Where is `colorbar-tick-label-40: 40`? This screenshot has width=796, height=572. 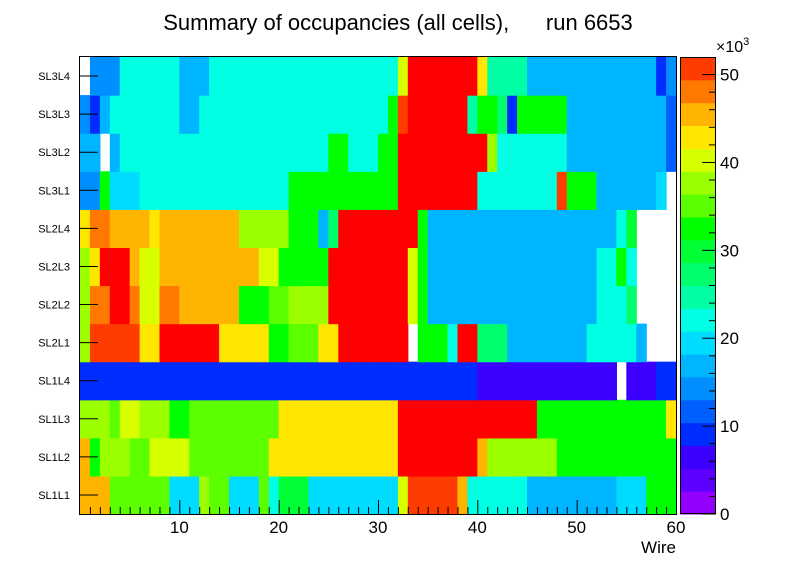 colorbar-tick-label-40: 40 is located at coordinates (729, 162).